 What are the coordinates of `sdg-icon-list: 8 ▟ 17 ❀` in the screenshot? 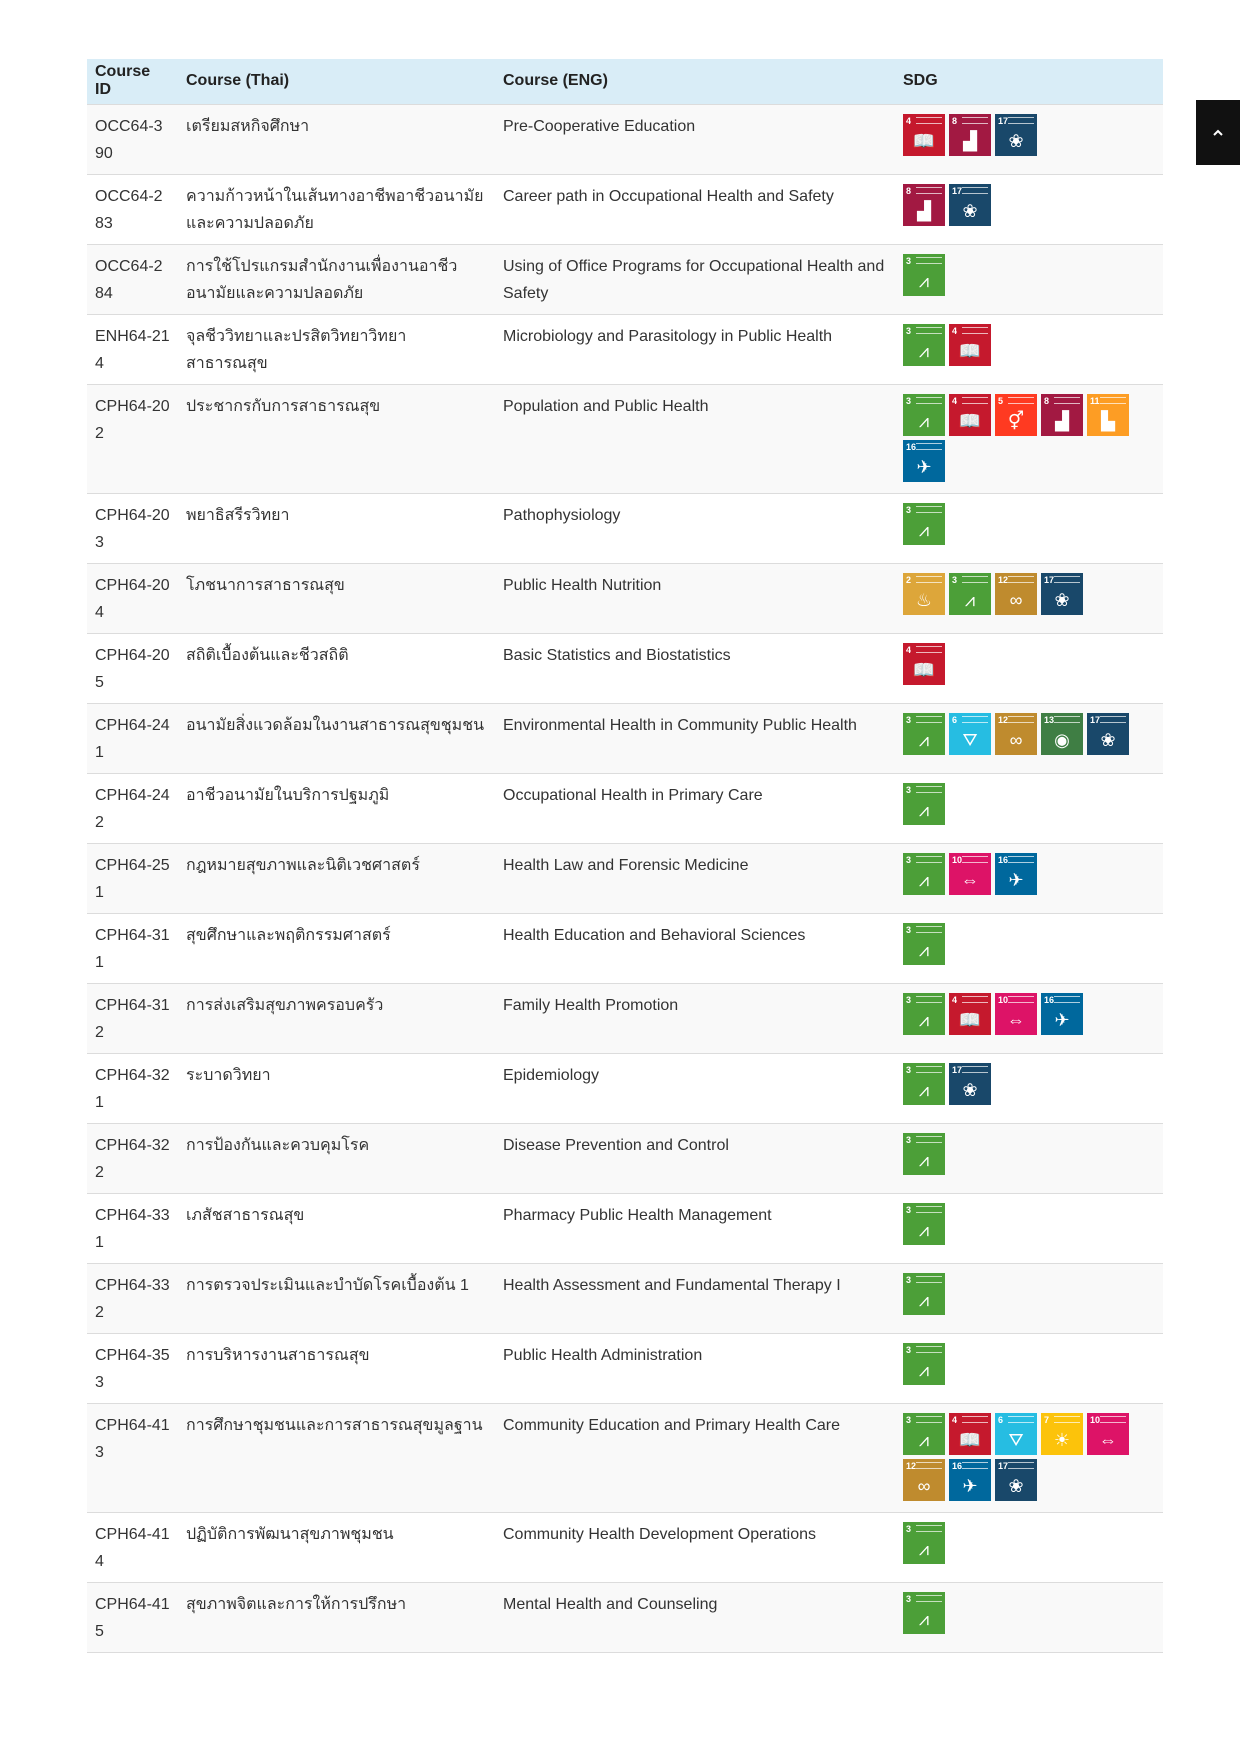 It's located at (1023, 206).